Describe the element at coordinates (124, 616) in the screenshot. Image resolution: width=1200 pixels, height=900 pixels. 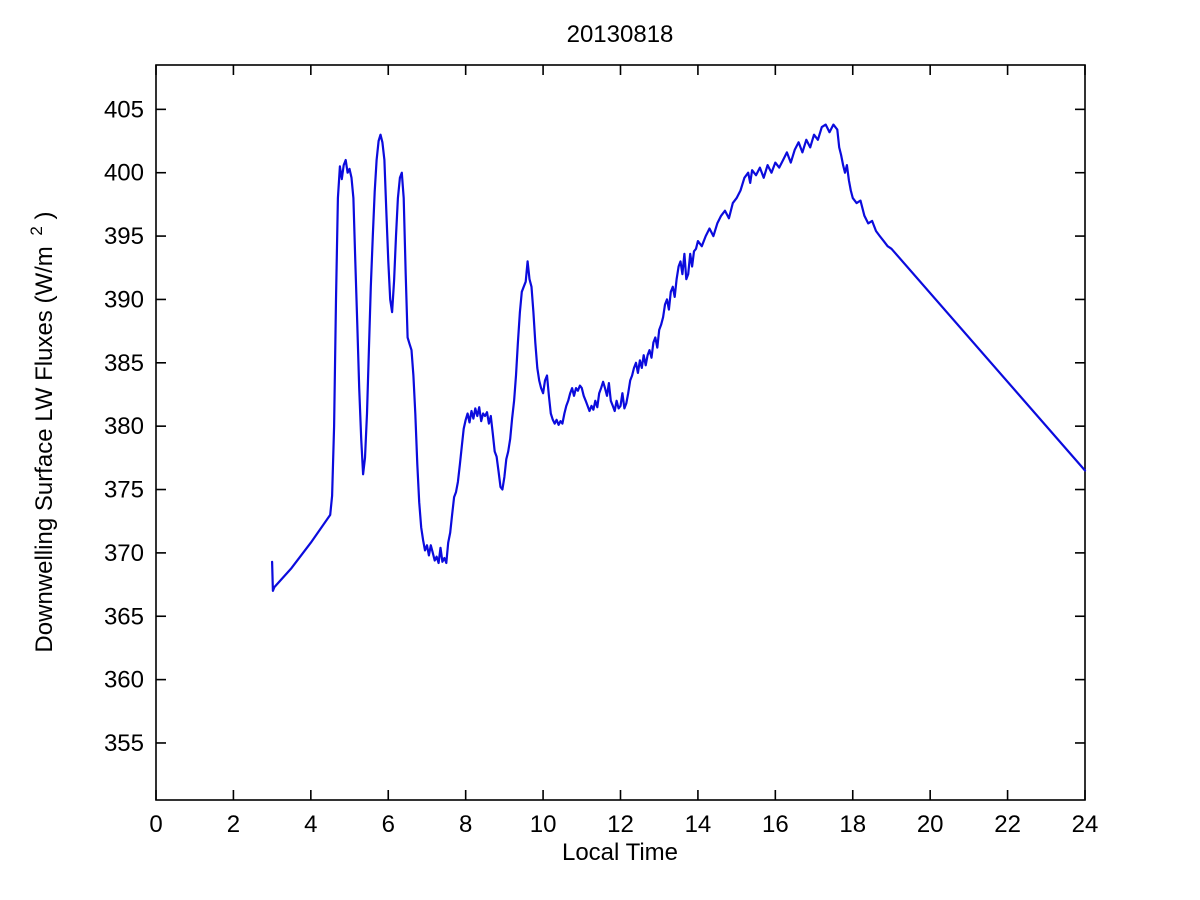
I see `y-tick-label: 365` at that location.